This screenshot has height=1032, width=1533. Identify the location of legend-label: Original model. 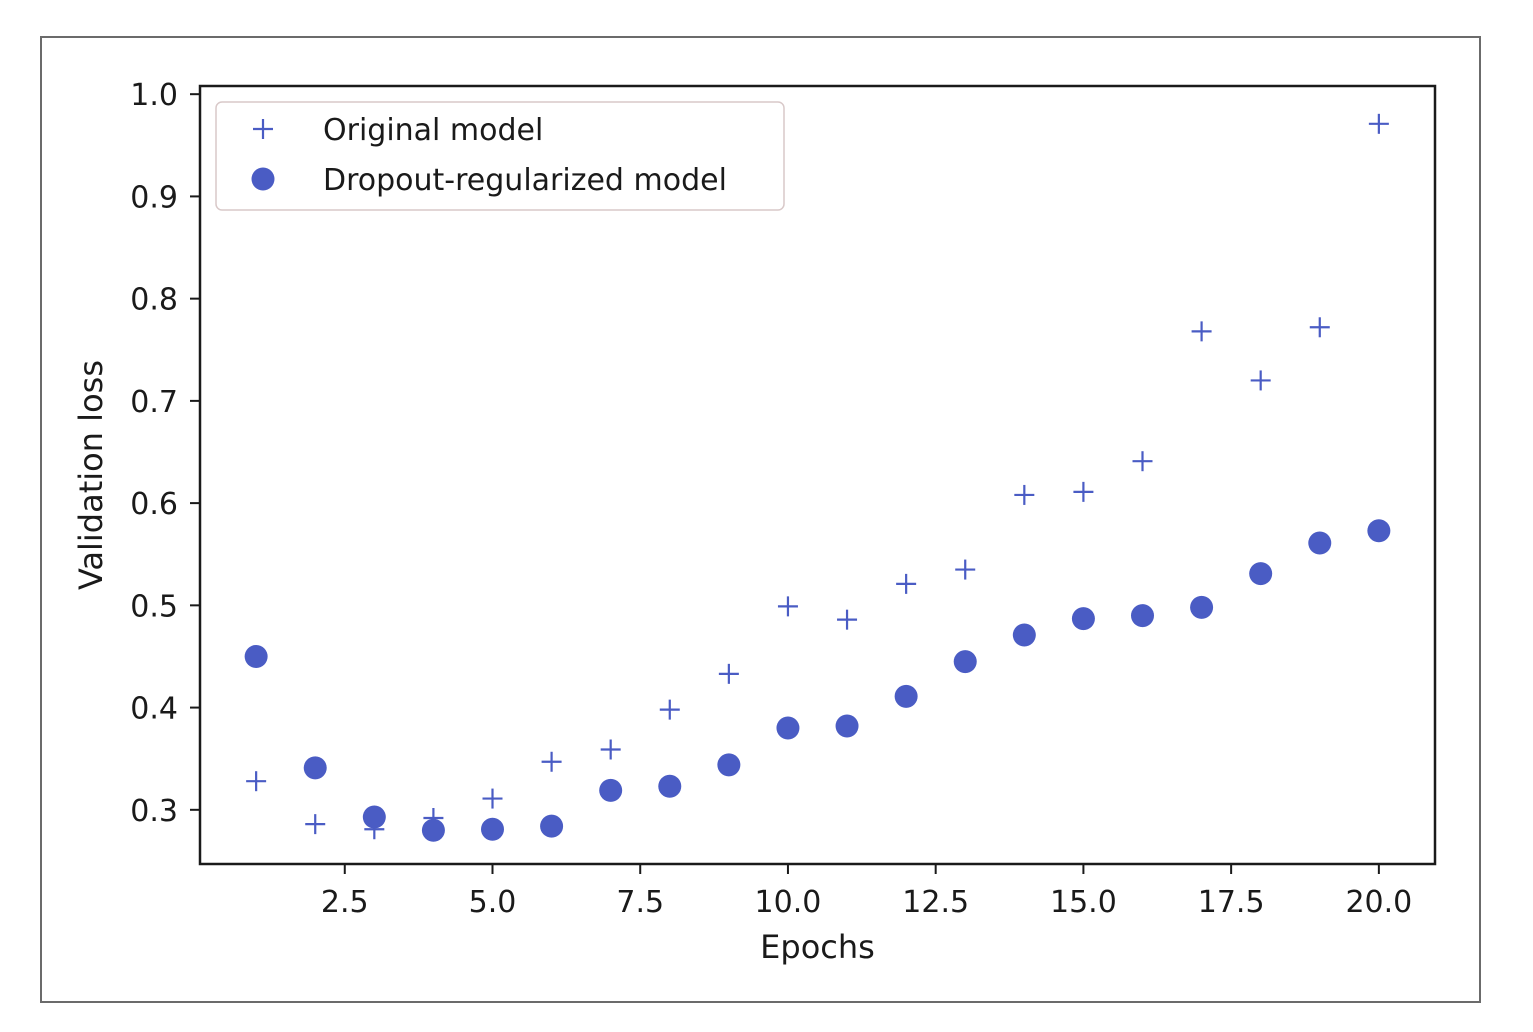
(433, 130).